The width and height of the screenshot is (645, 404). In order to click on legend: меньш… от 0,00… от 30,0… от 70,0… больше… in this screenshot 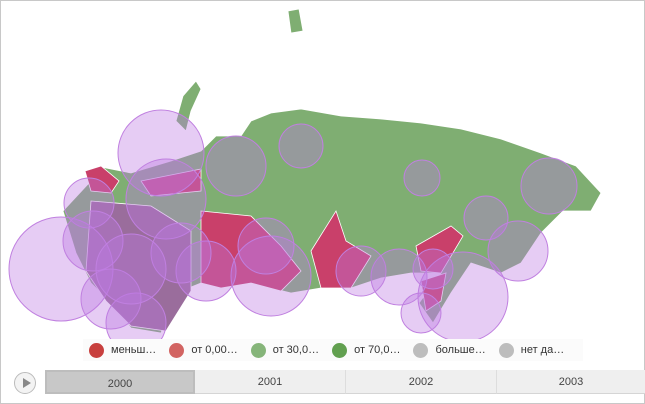, I will do `click(333, 350)`.